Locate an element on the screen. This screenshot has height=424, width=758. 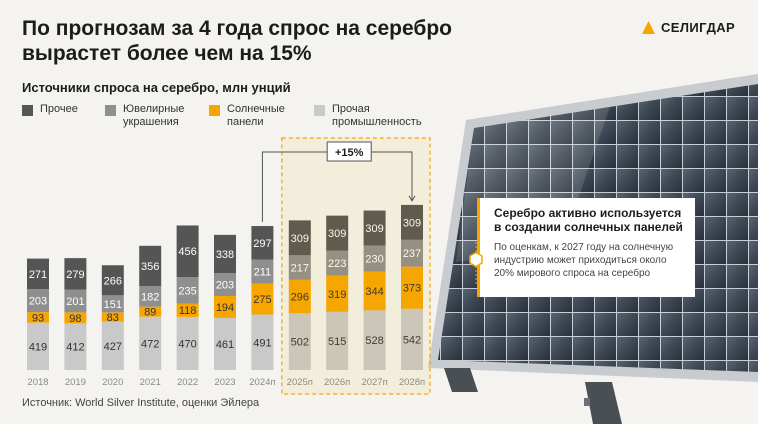
bar-value-label: 344 is located at coordinates (374, 292).